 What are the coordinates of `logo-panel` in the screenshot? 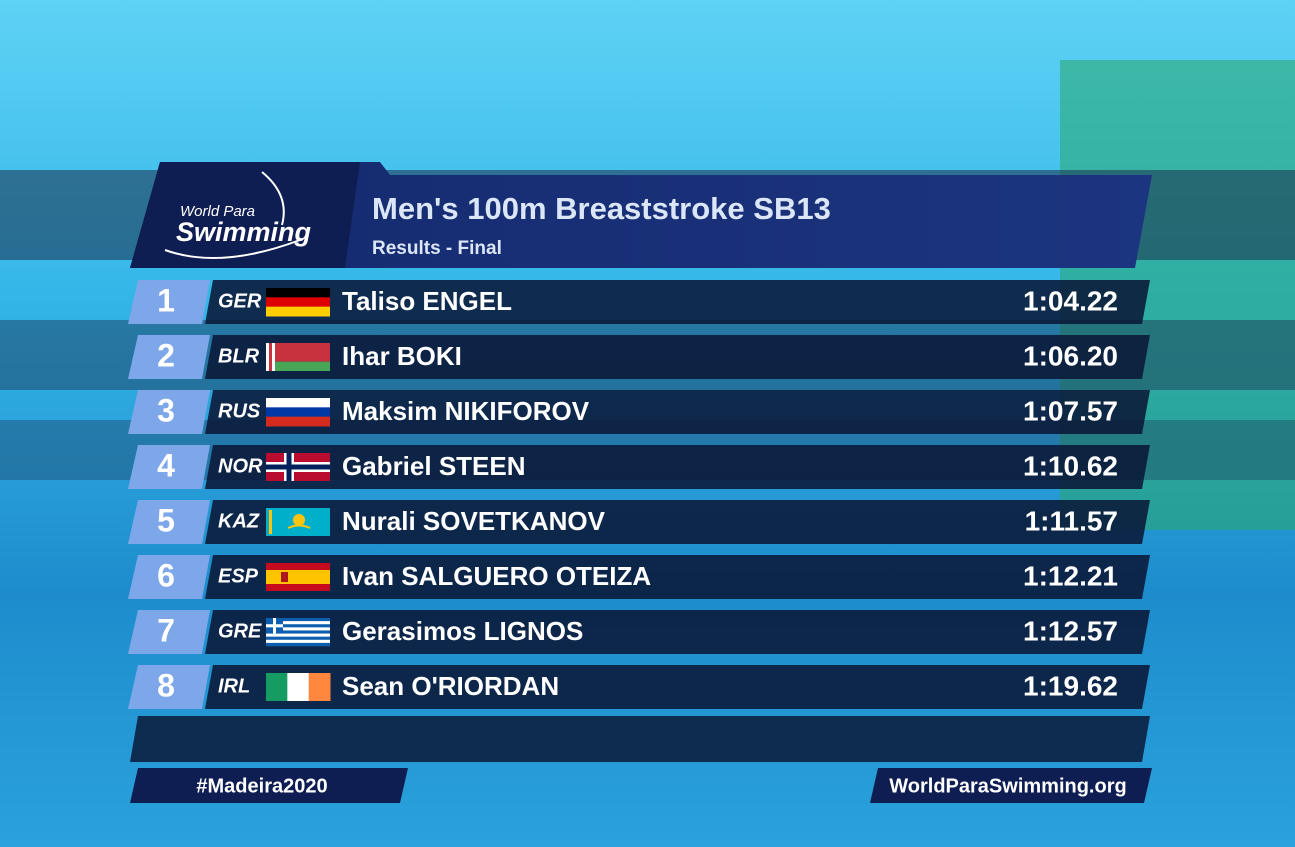 It's located at (245, 215).